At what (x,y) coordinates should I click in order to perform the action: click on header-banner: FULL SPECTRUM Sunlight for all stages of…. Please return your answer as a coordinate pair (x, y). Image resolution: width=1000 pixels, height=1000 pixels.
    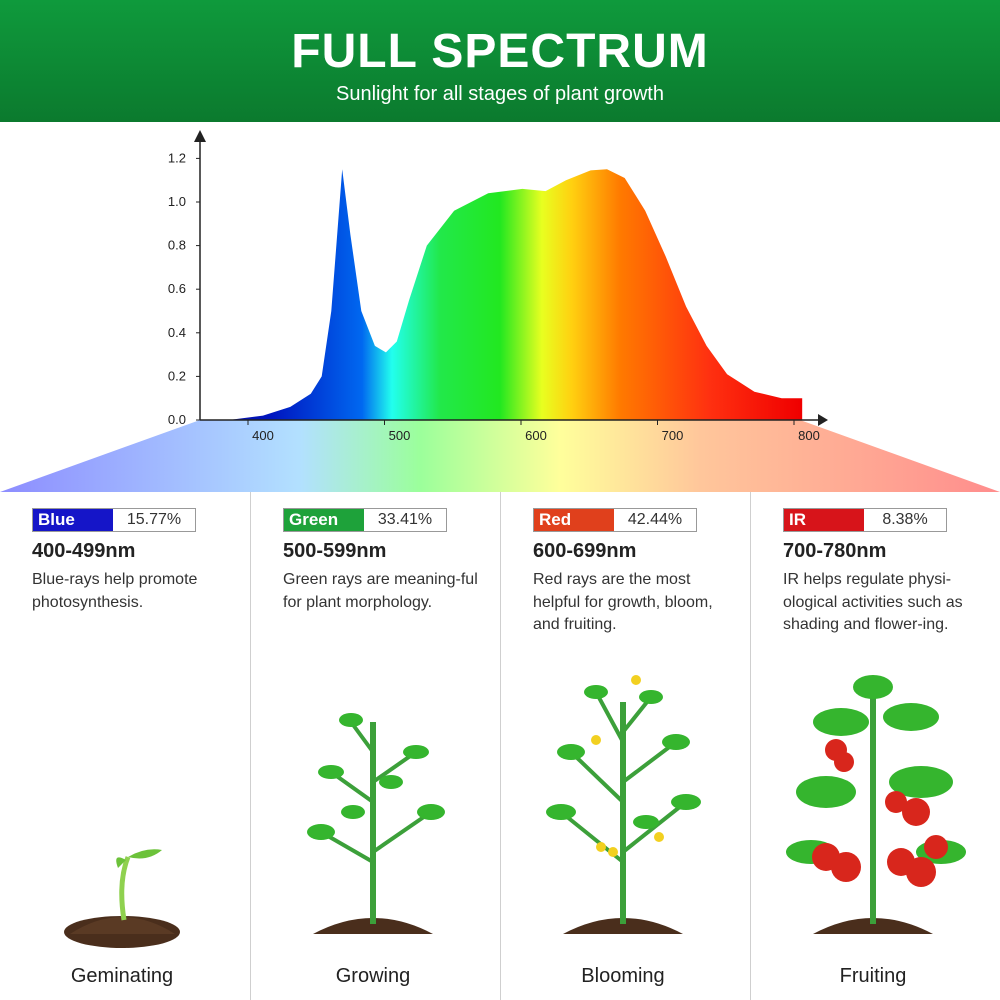
    Looking at the image, I should click on (500, 61).